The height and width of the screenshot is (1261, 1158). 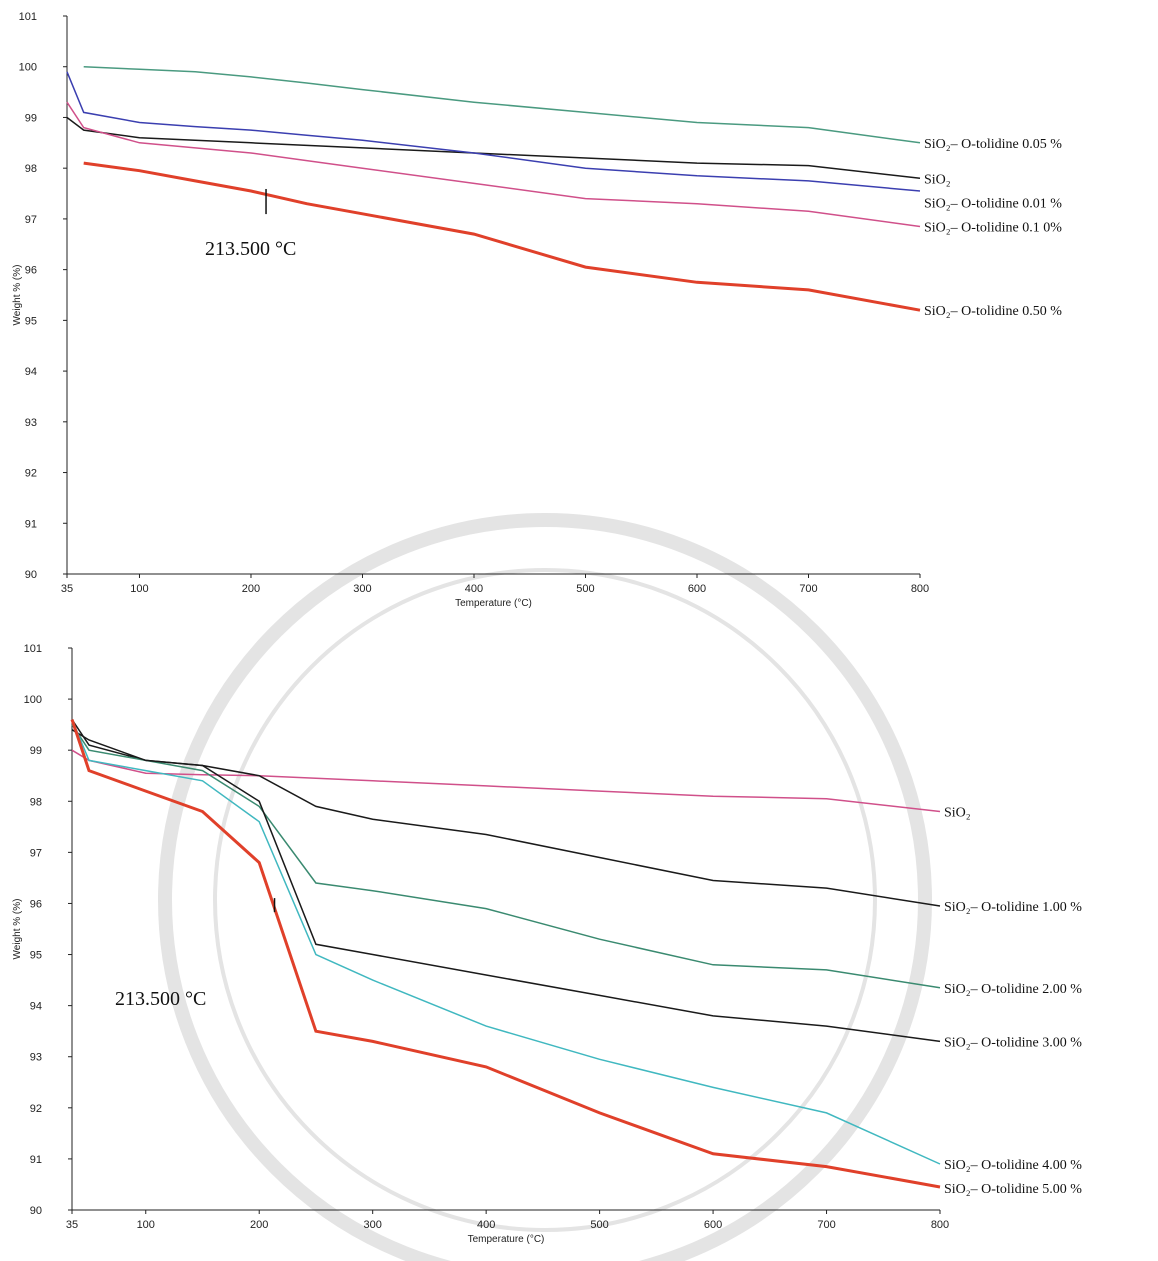 I want to click on series-label: SiO₂– O-tolidine 4.00 %, so click(x=1013, y=1165).